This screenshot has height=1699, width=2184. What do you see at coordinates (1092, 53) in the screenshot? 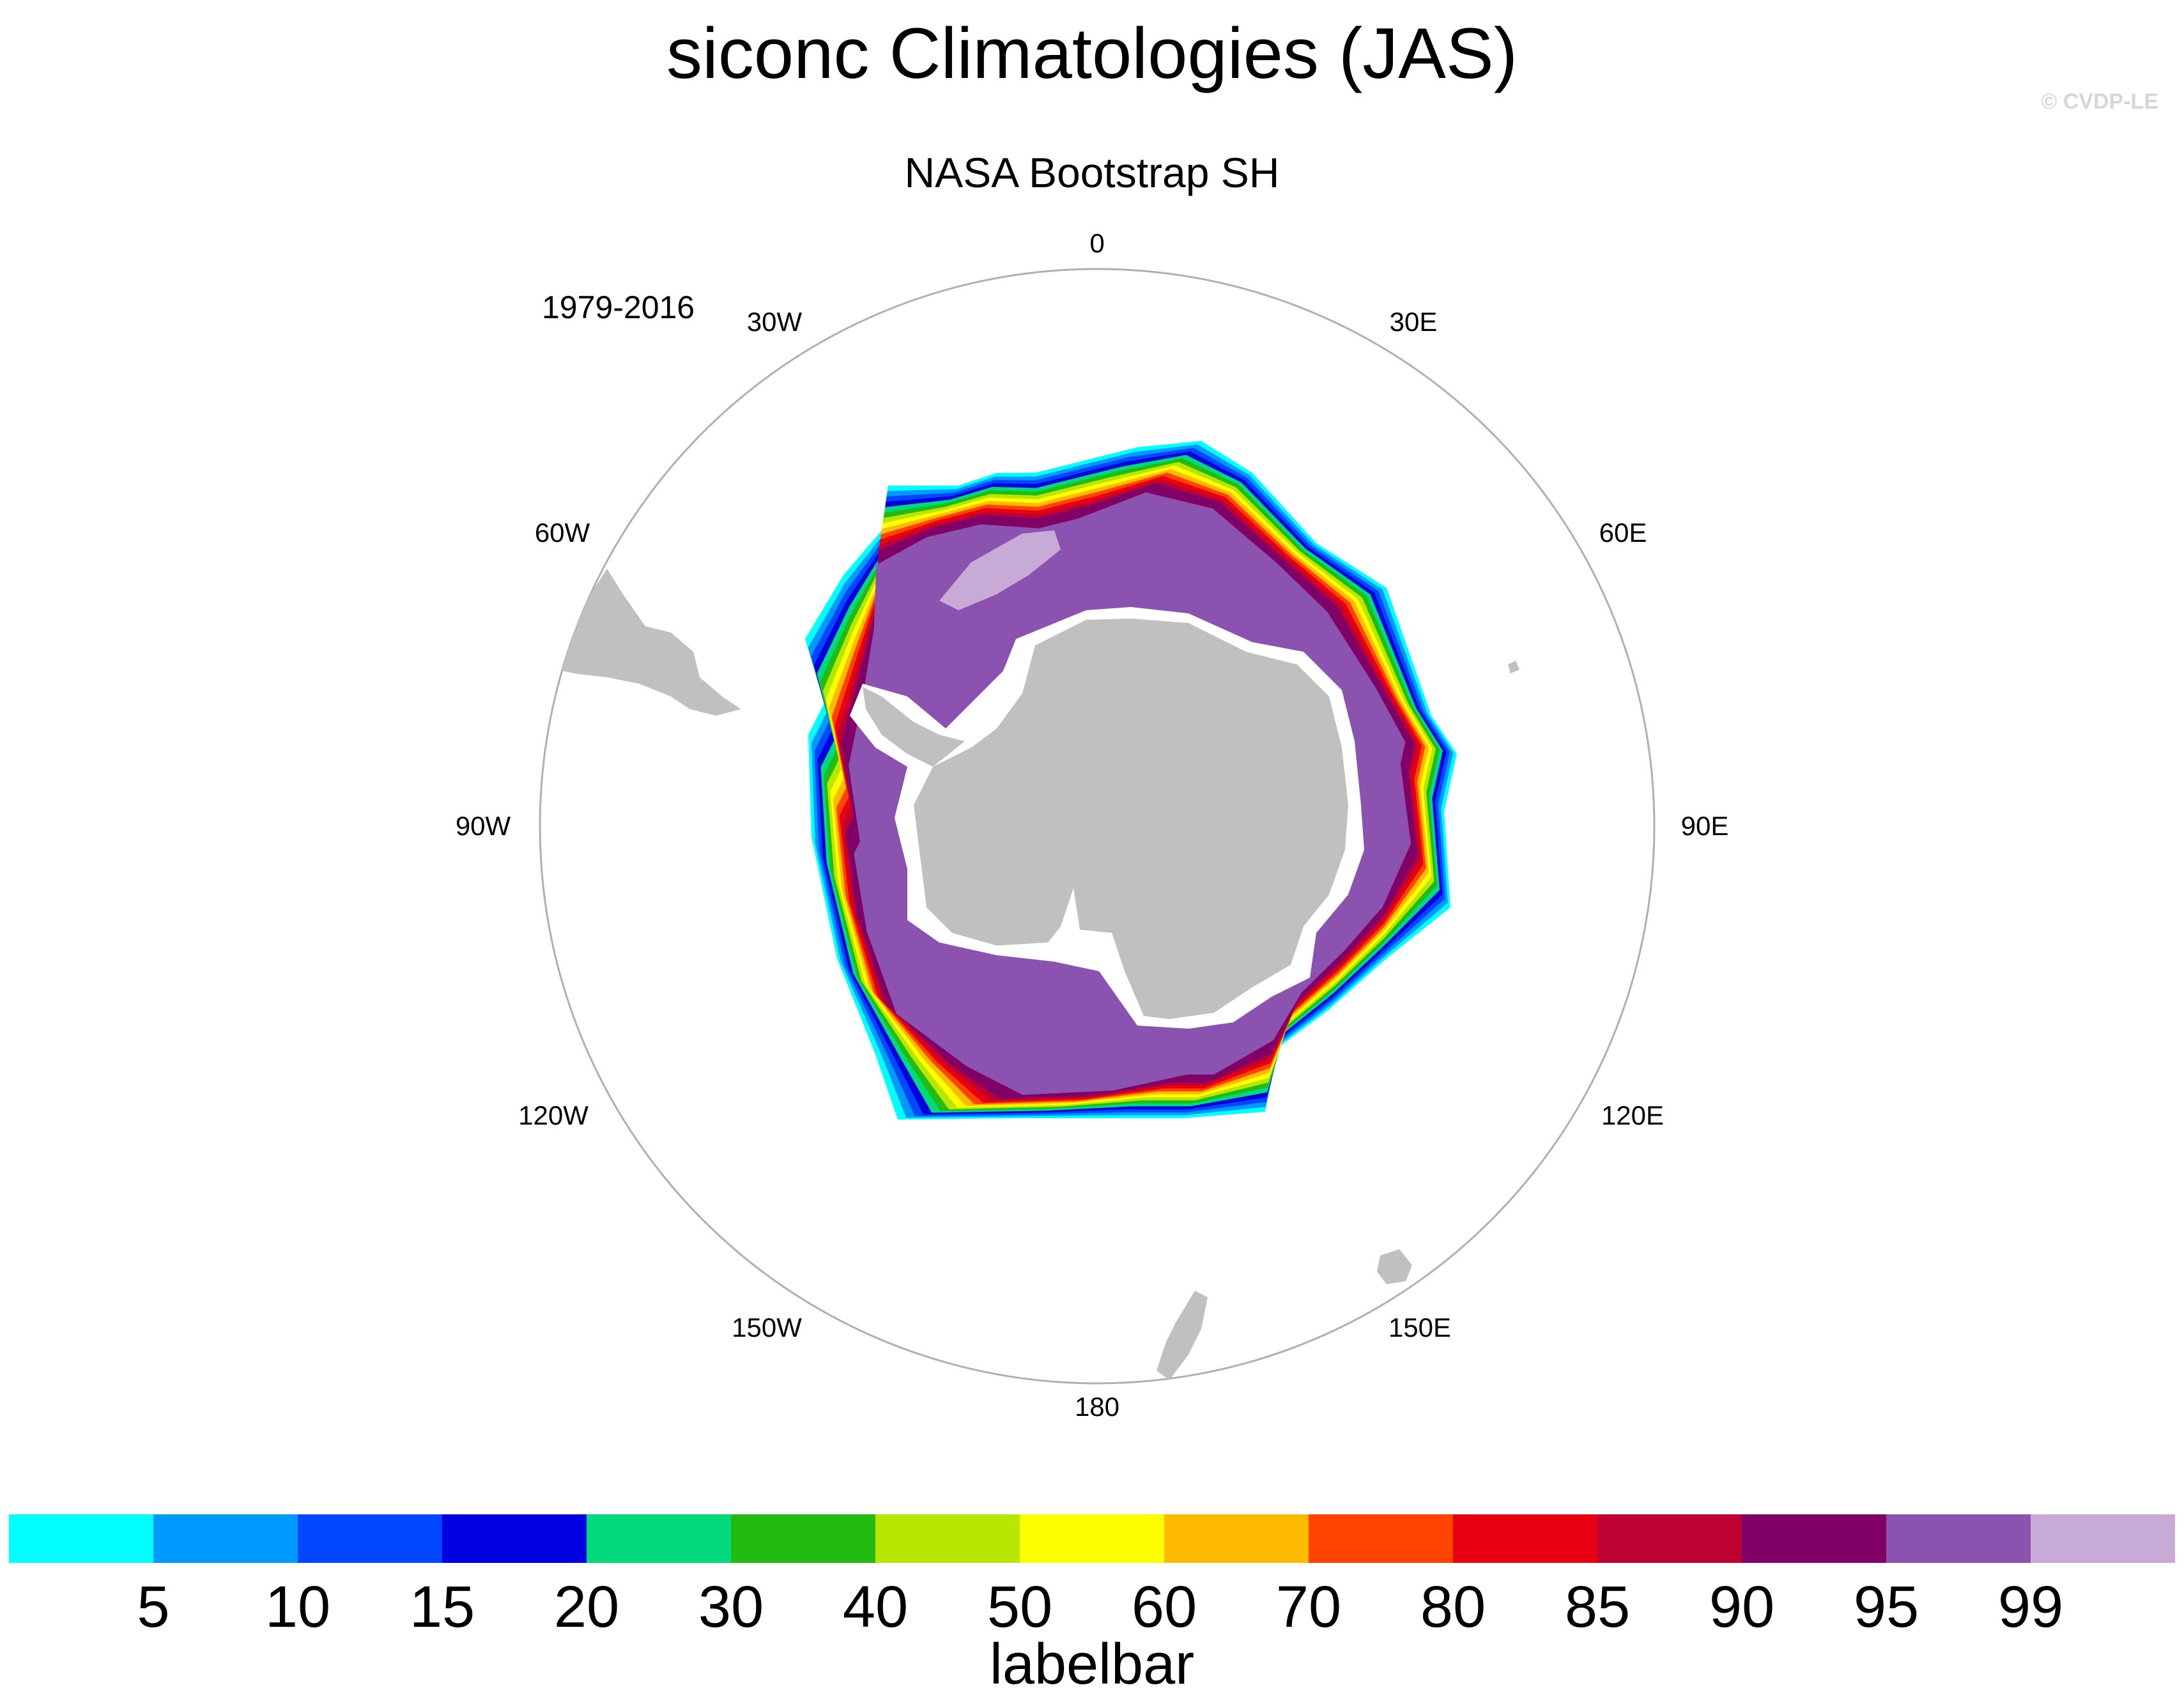
I see `figure-title: siconc Climatologies (JAS)` at bounding box center [1092, 53].